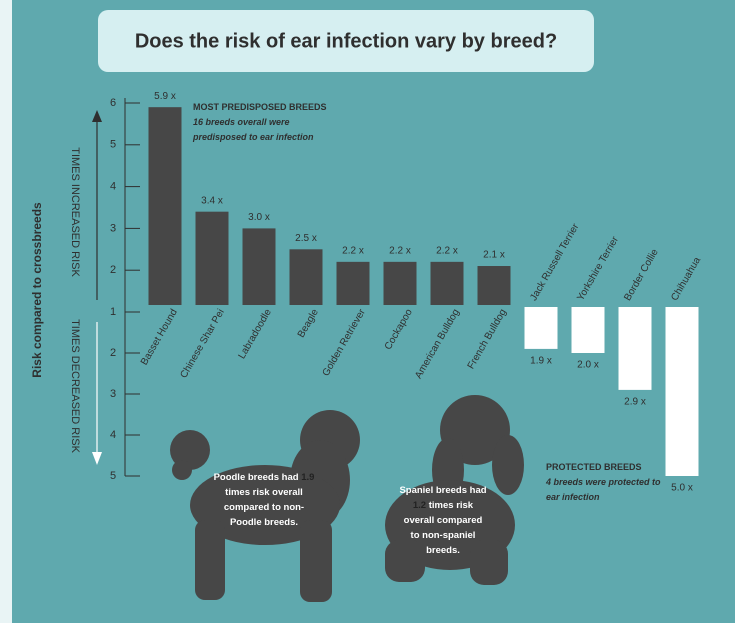  What do you see at coordinates (113, 270) in the screenshot?
I see `y-tick-label: 2` at bounding box center [113, 270].